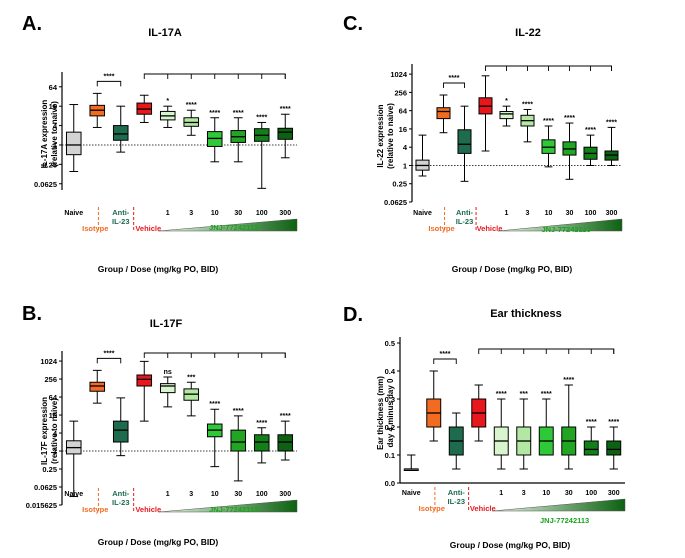 The image size is (685, 558). What do you see at coordinates (285, 213) in the screenshot?
I see `x-category-dose: 300` at bounding box center [285, 213].